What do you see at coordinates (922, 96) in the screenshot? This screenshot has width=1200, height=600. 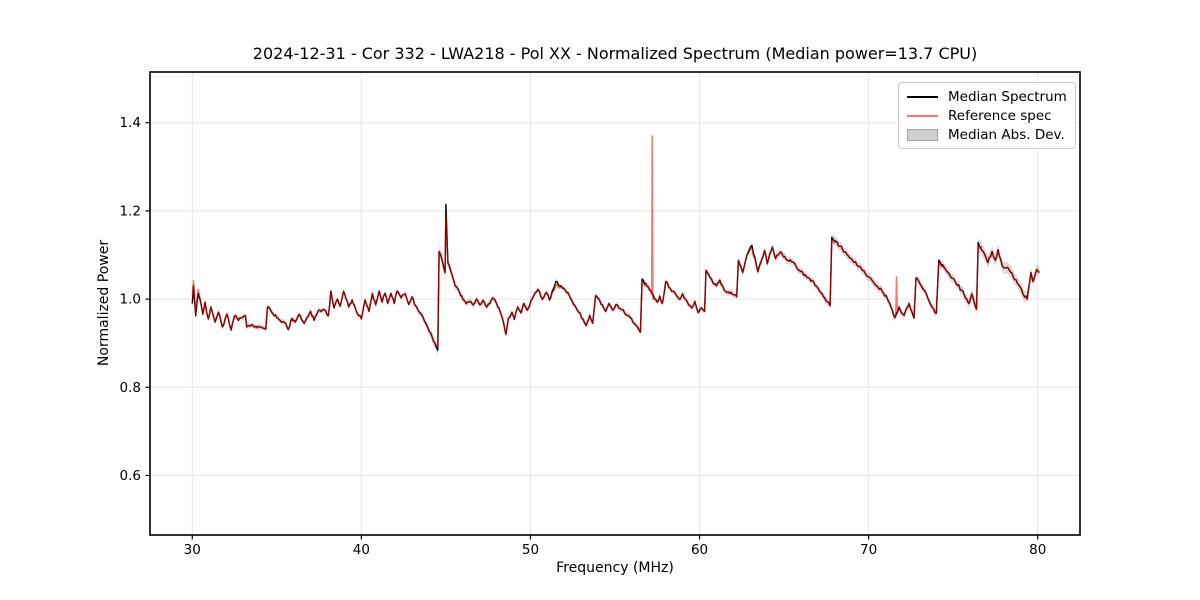 I see `median-spectrum-line-sample` at bounding box center [922, 96].